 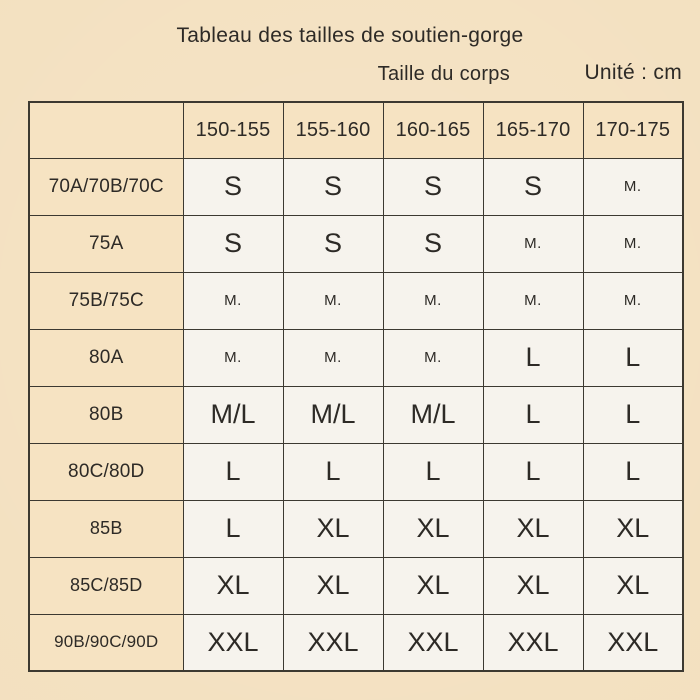 I want to click on column-header: 155-160, so click(x=333, y=130).